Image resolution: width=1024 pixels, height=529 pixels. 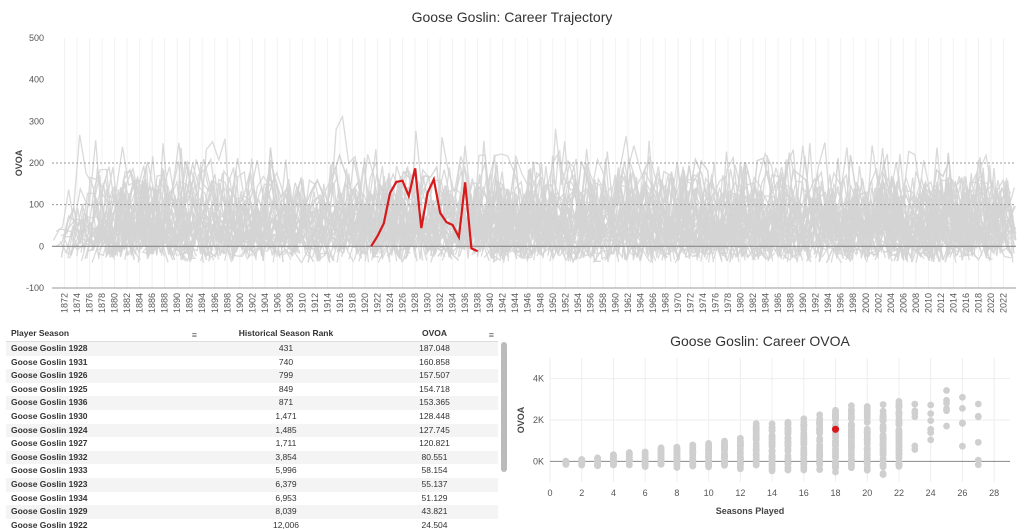 I want to click on header-ovoa: OVOA ≡, so click(x=434, y=333).